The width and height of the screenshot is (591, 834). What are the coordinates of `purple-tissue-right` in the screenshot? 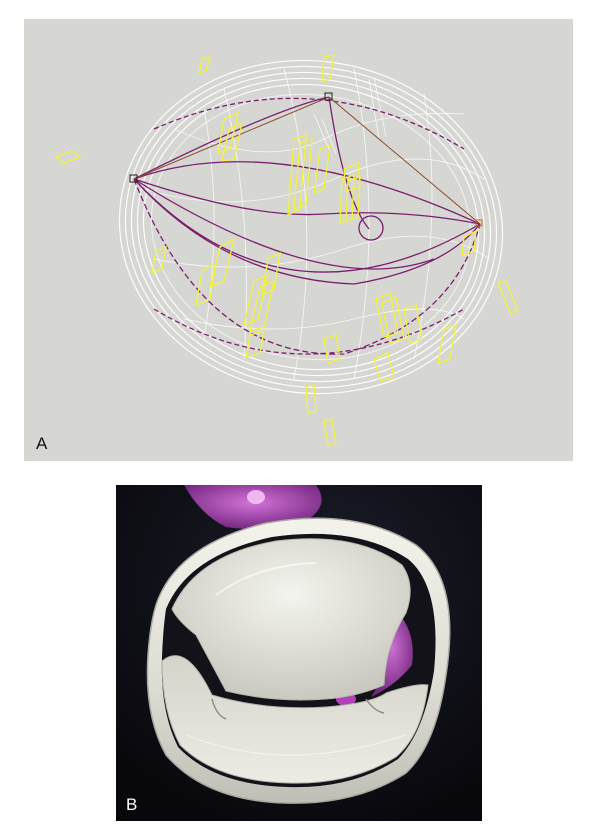 It's located at (392, 656).